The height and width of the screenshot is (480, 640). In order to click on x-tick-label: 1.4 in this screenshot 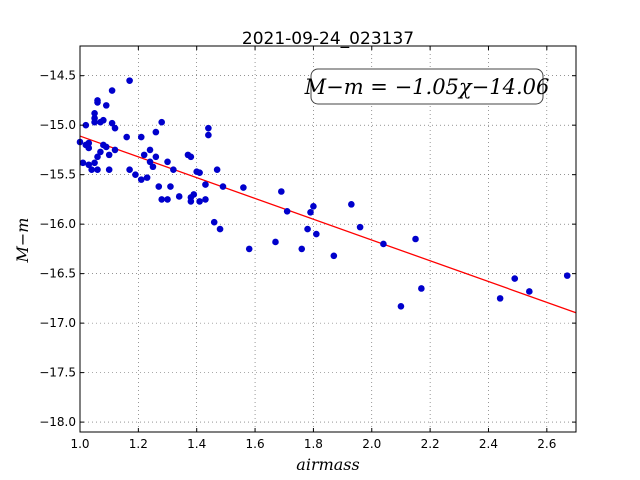, I will do `click(196, 444)`.